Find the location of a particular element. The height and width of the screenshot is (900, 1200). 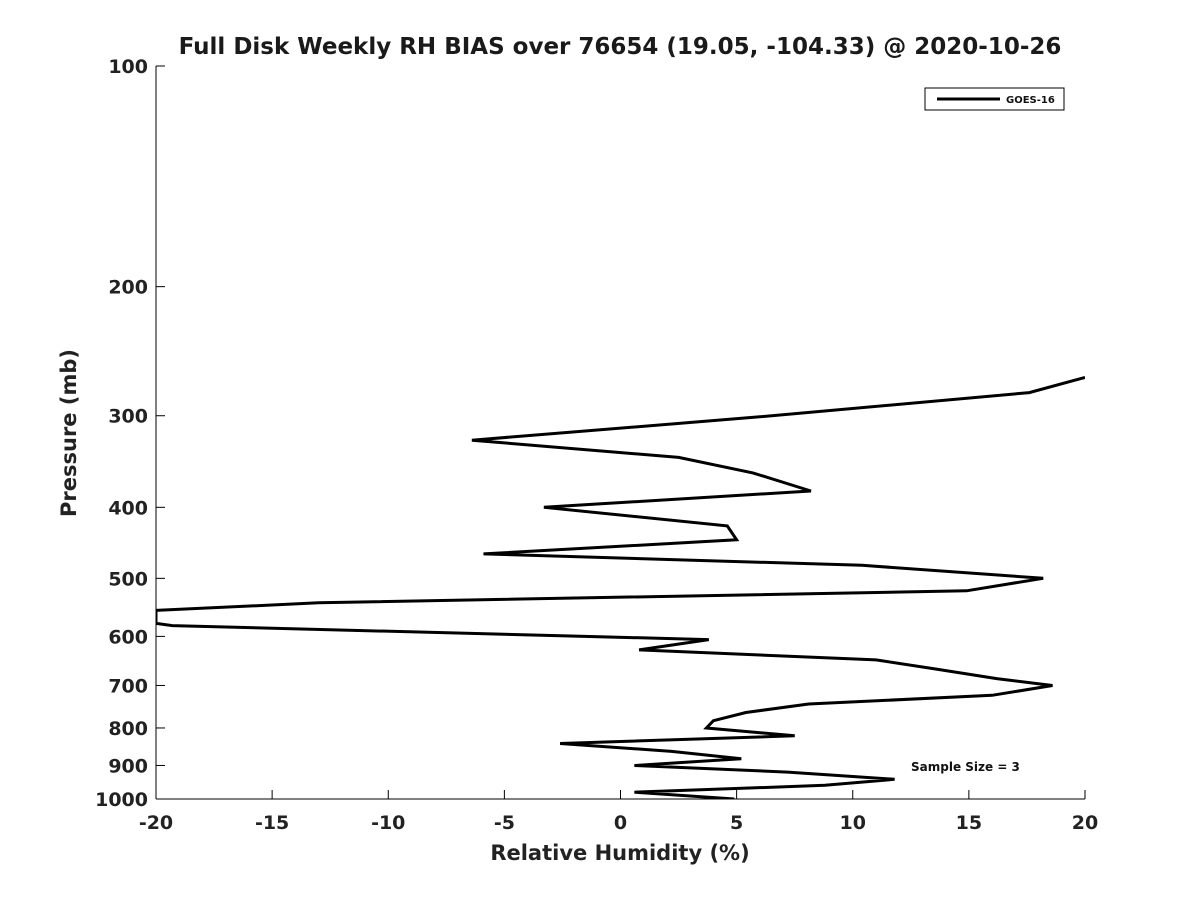

y-tick-label-9: 1000 is located at coordinates (121, 800).